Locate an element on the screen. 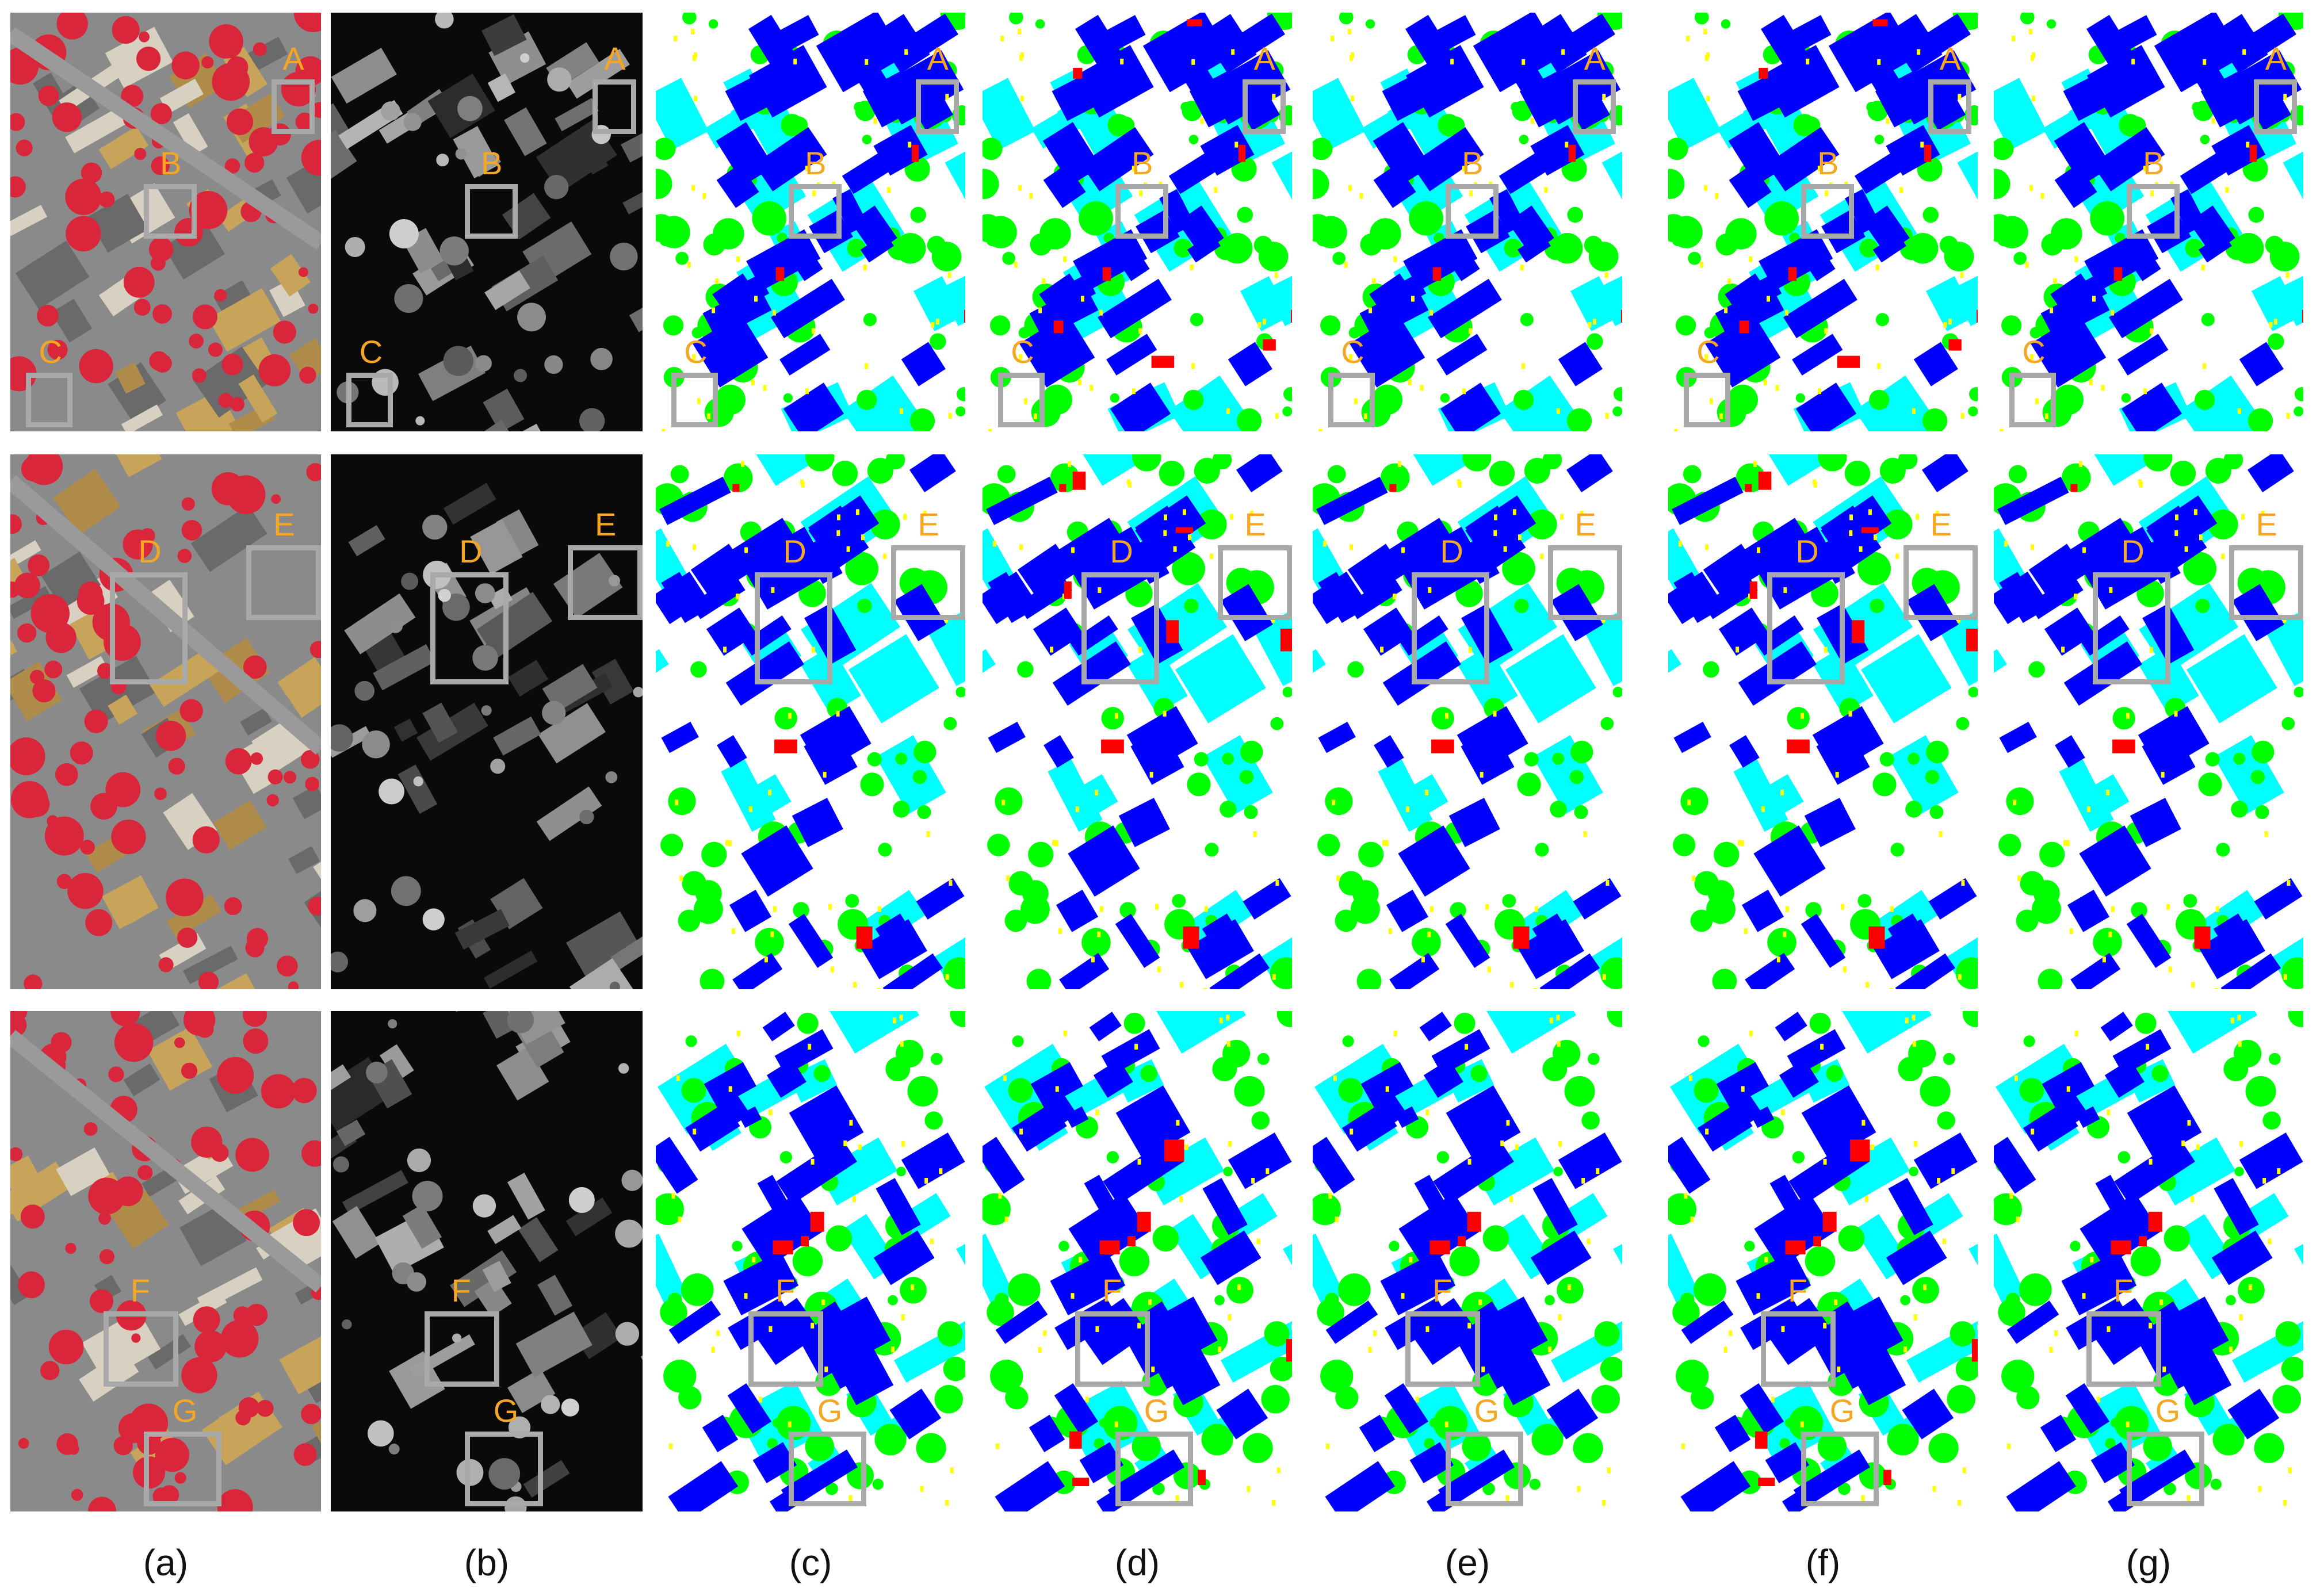 This screenshot has height=1592, width=2324. row-1-panel-c: A B C is located at coordinates (810, 222).